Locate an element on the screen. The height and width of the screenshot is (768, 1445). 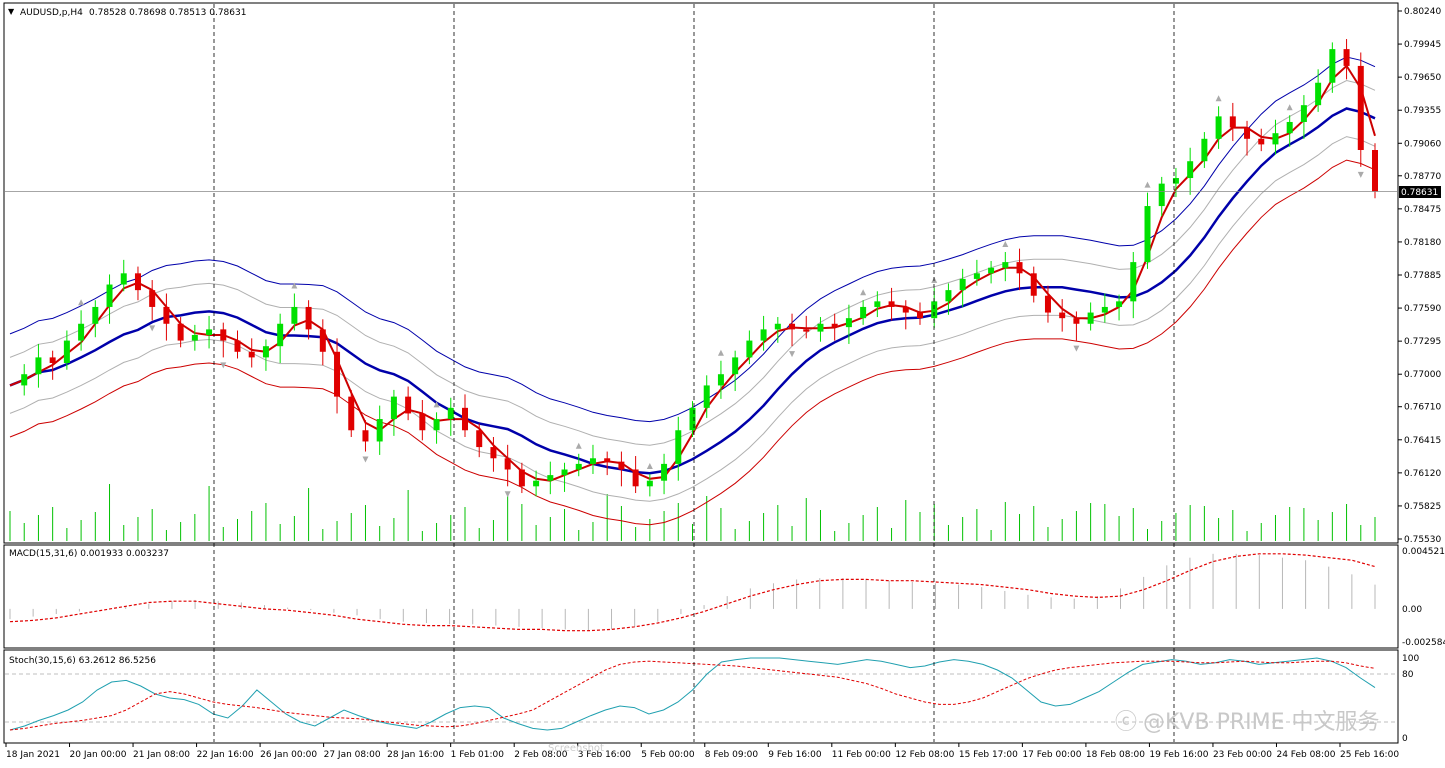
current-price-label: 0.78631 is located at coordinates (1419, 193).